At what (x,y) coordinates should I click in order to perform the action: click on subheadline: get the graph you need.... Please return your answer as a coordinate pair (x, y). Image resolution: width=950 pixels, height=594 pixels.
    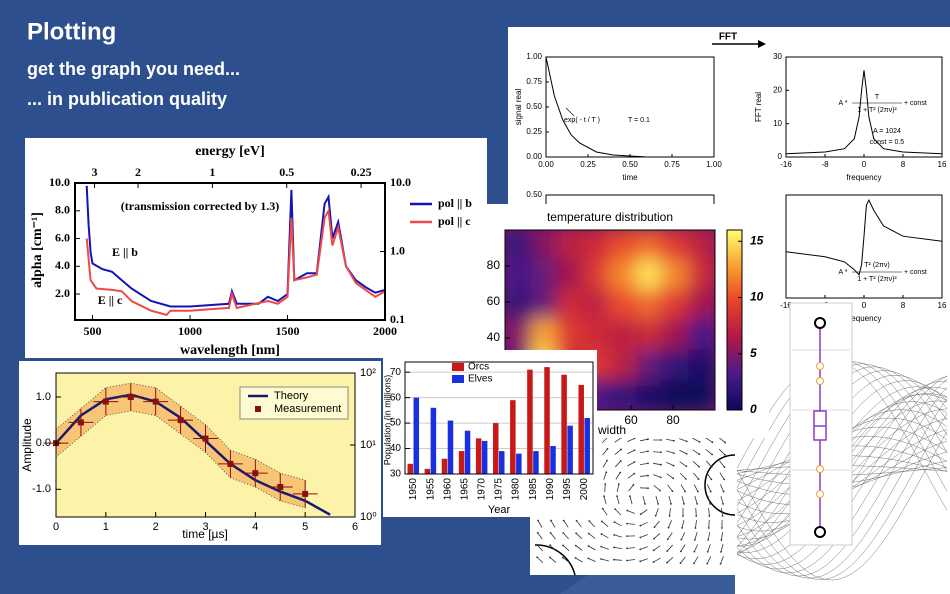
    Looking at the image, I should click on (133, 69).